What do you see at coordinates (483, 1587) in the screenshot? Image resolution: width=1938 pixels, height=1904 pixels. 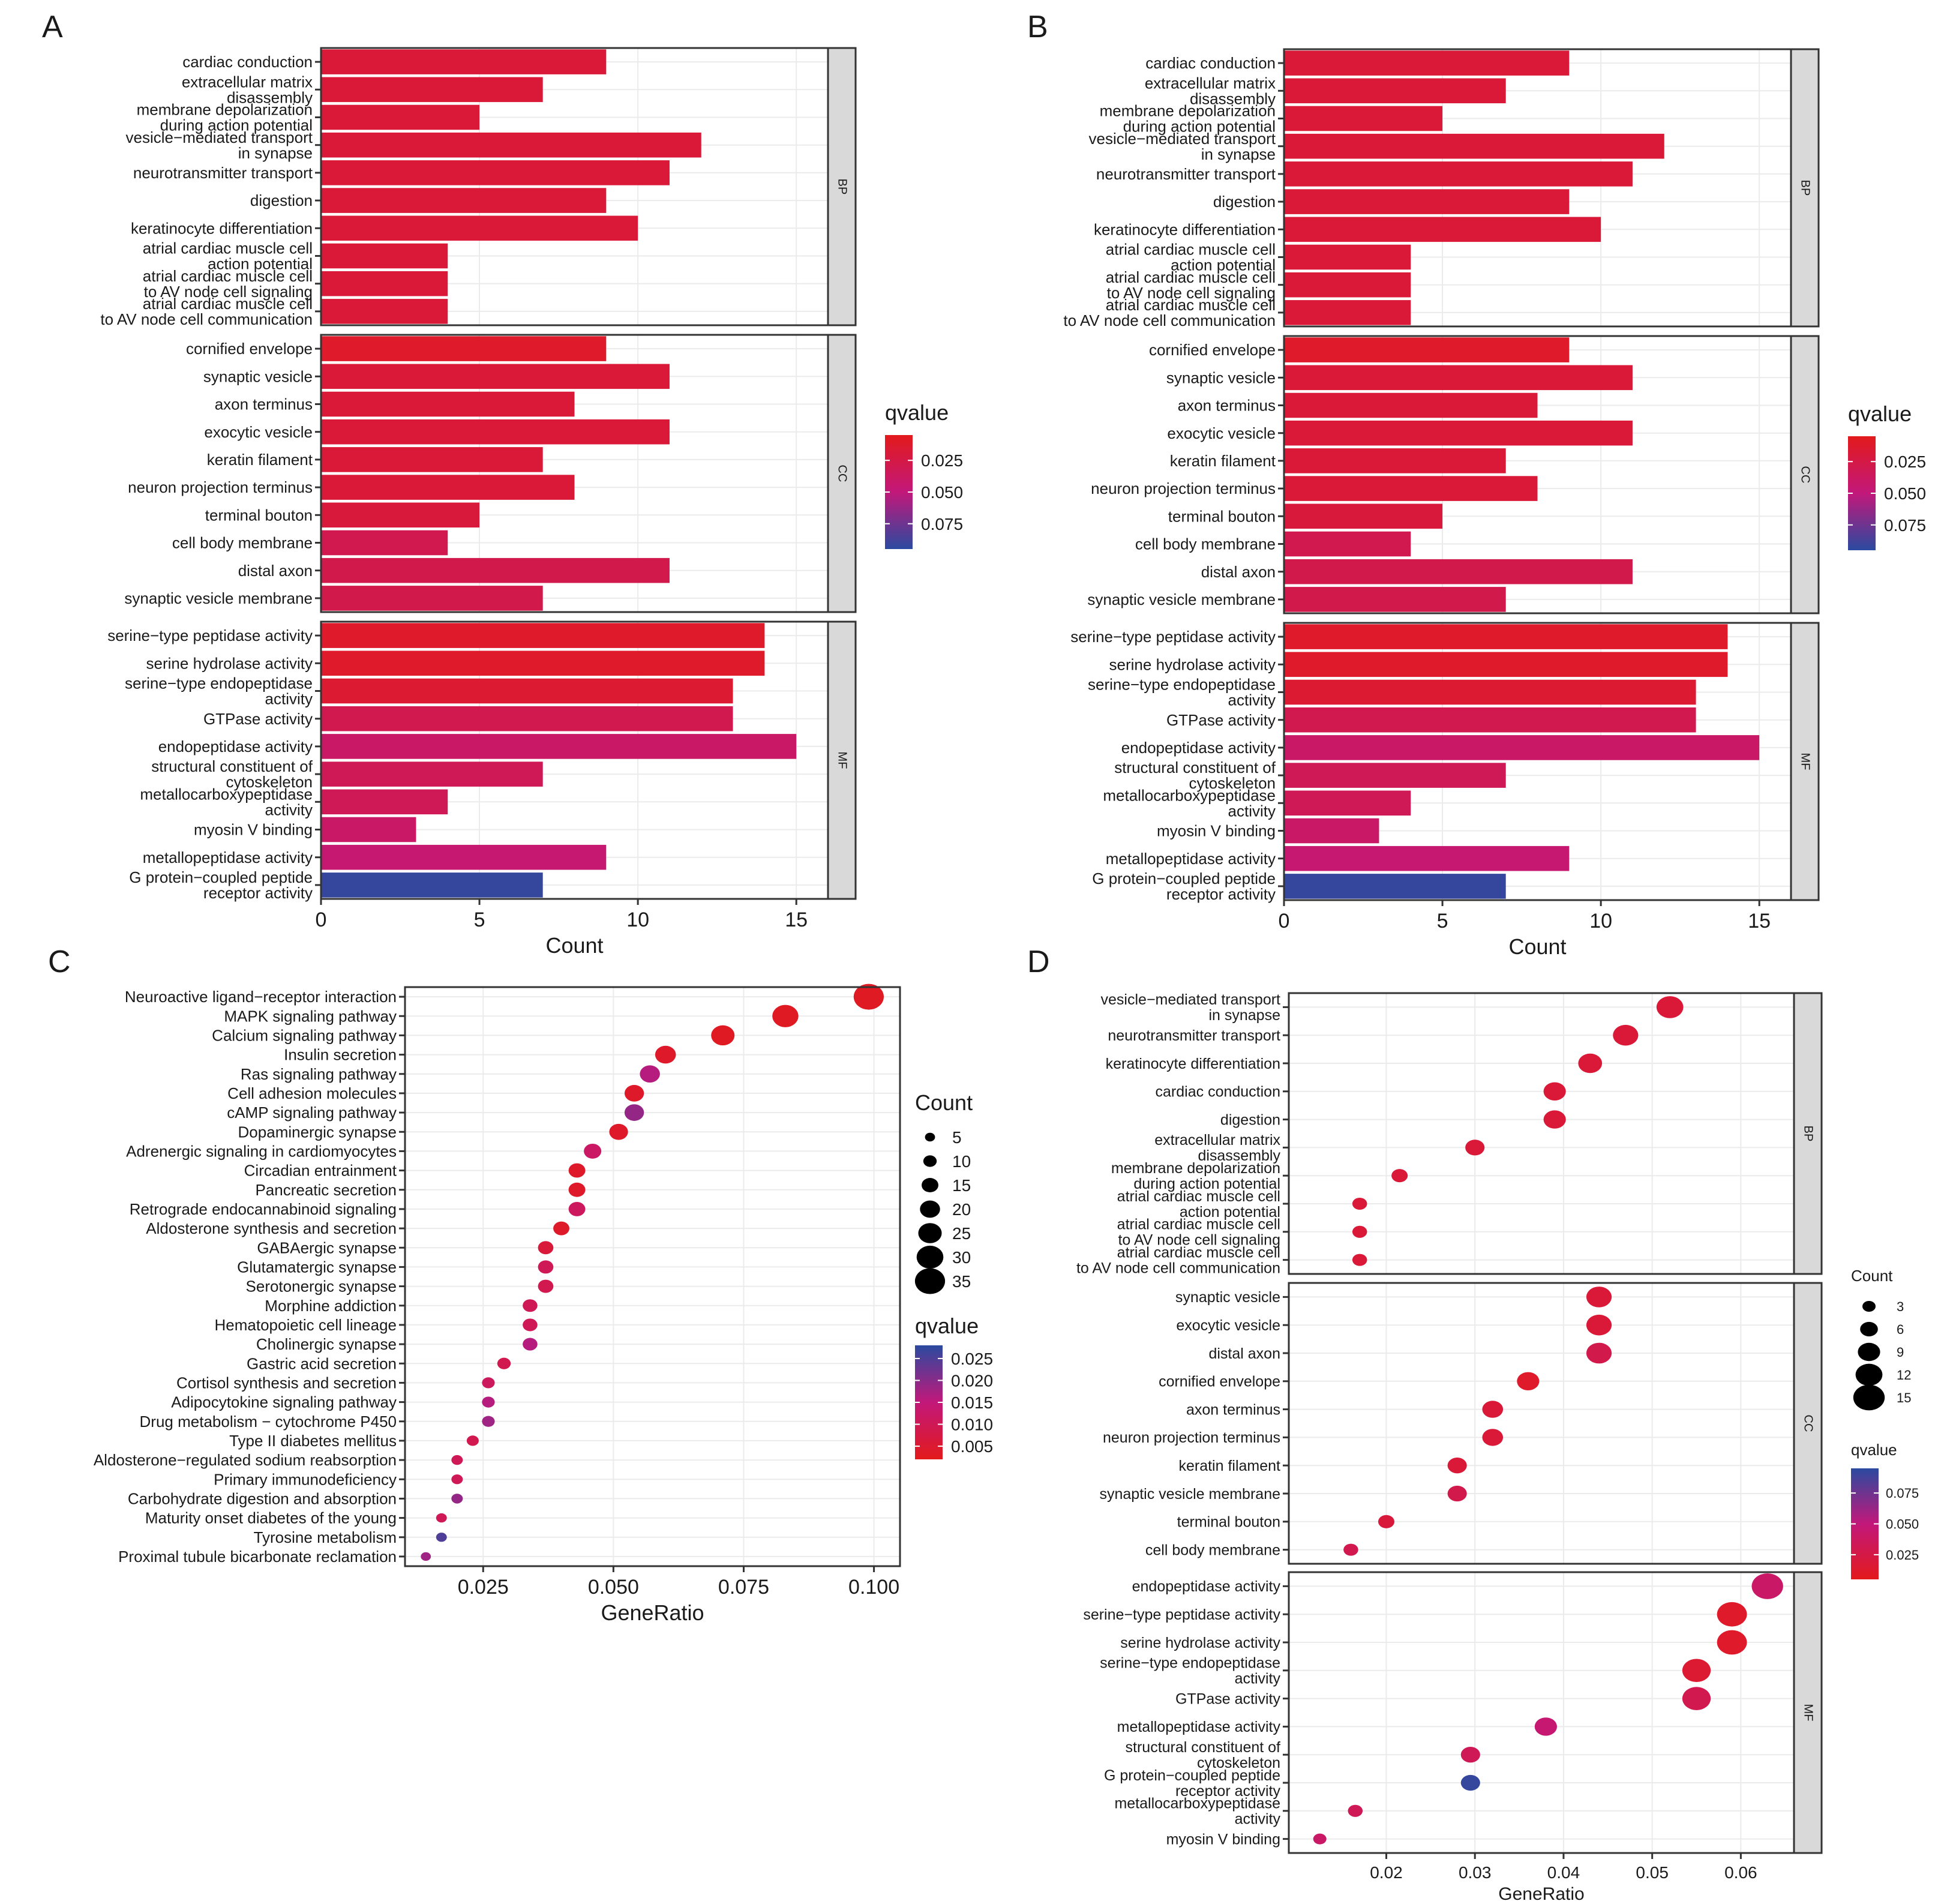 I see `x-tick-label: 0.025` at bounding box center [483, 1587].